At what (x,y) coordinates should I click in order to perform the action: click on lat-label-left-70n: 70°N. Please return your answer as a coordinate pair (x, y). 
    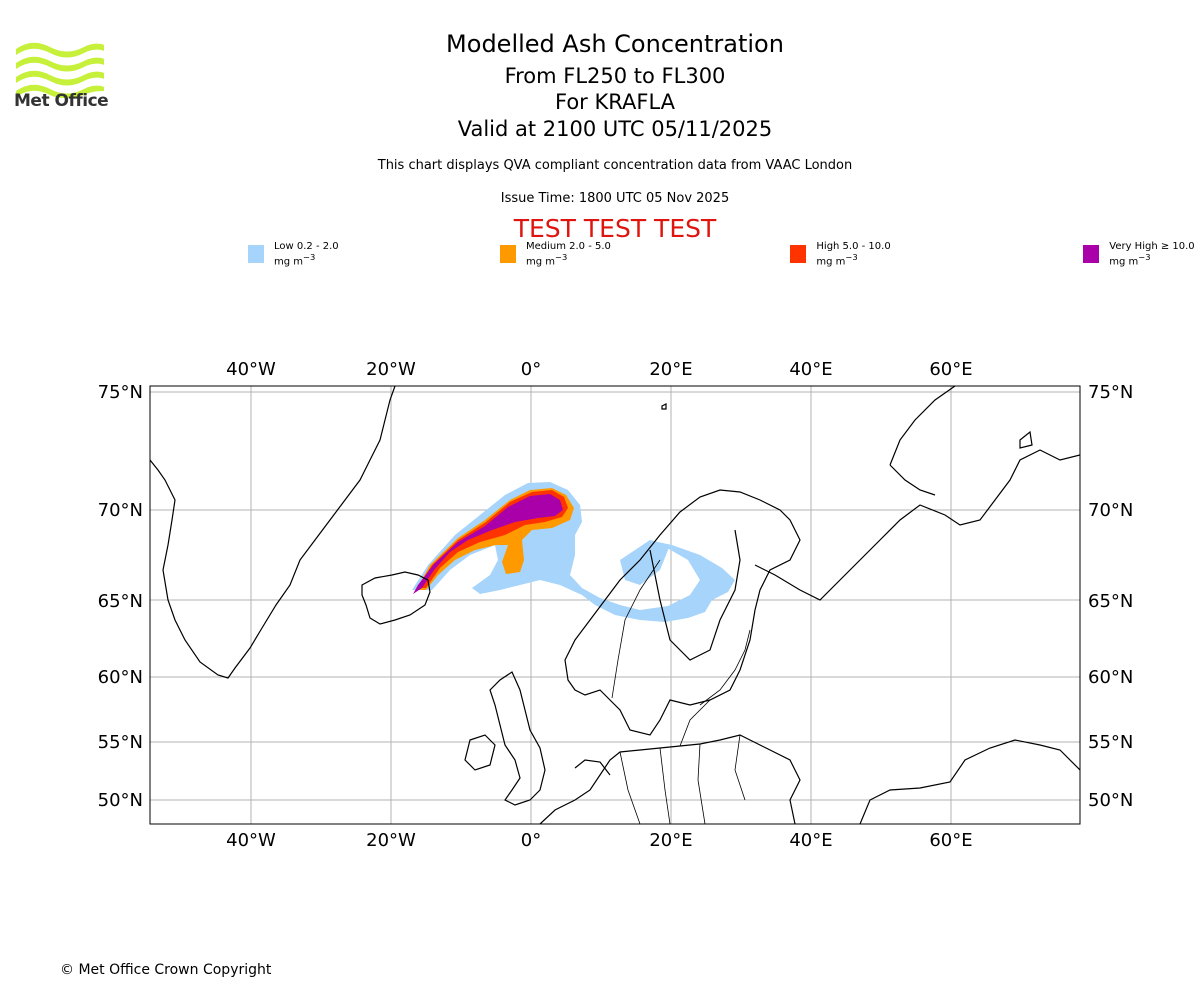
    Looking at the image, I should click on (120, 510).